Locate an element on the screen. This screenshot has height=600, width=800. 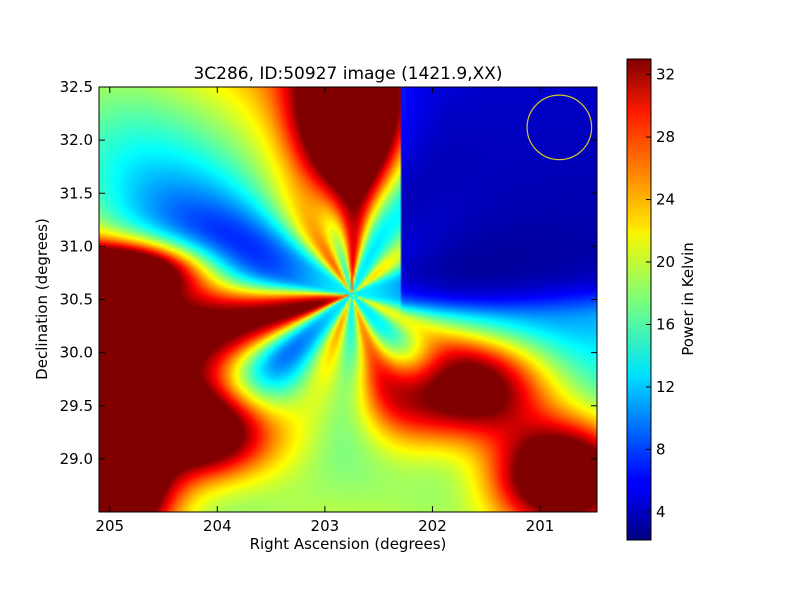
colorbar-tick-label: 16 is located at coordinates (665, 324).